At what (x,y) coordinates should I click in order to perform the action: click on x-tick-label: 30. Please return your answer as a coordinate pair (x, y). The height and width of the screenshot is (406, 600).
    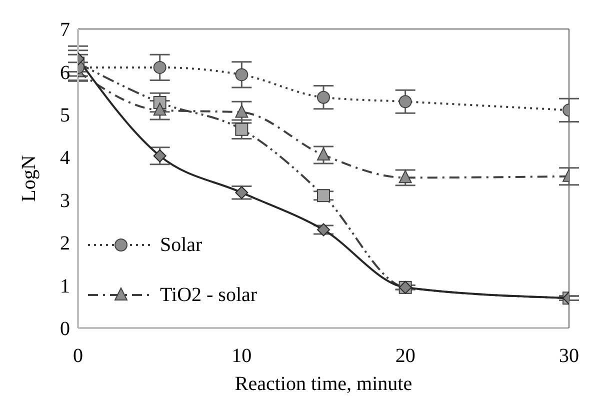
    Looking at the image, I should click on (569, 356).